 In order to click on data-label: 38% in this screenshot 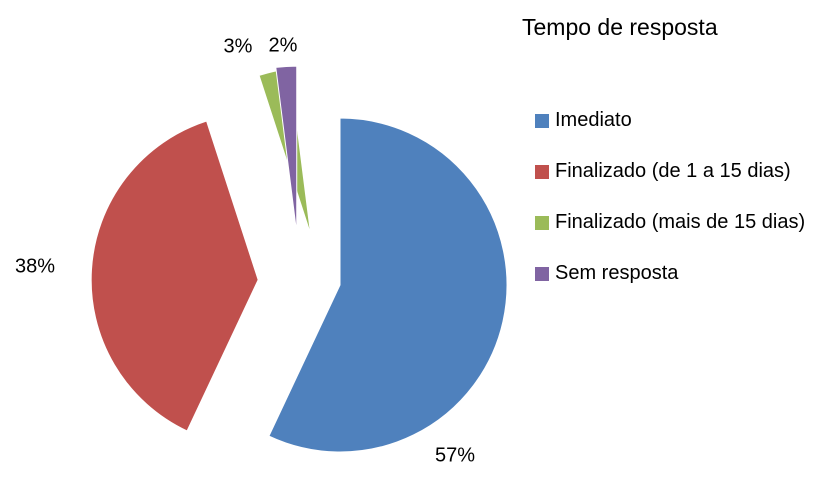, I will do `click(35, 266)`.